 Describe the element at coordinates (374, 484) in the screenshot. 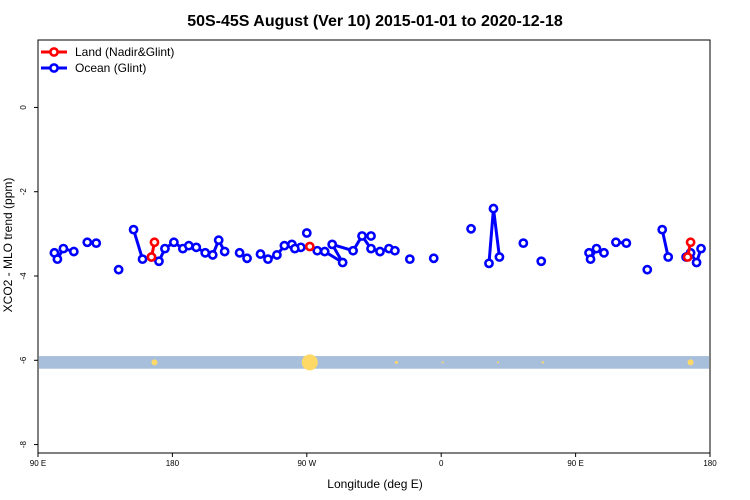

I see `x-axis-label: Longitude (deg E)` at that location.